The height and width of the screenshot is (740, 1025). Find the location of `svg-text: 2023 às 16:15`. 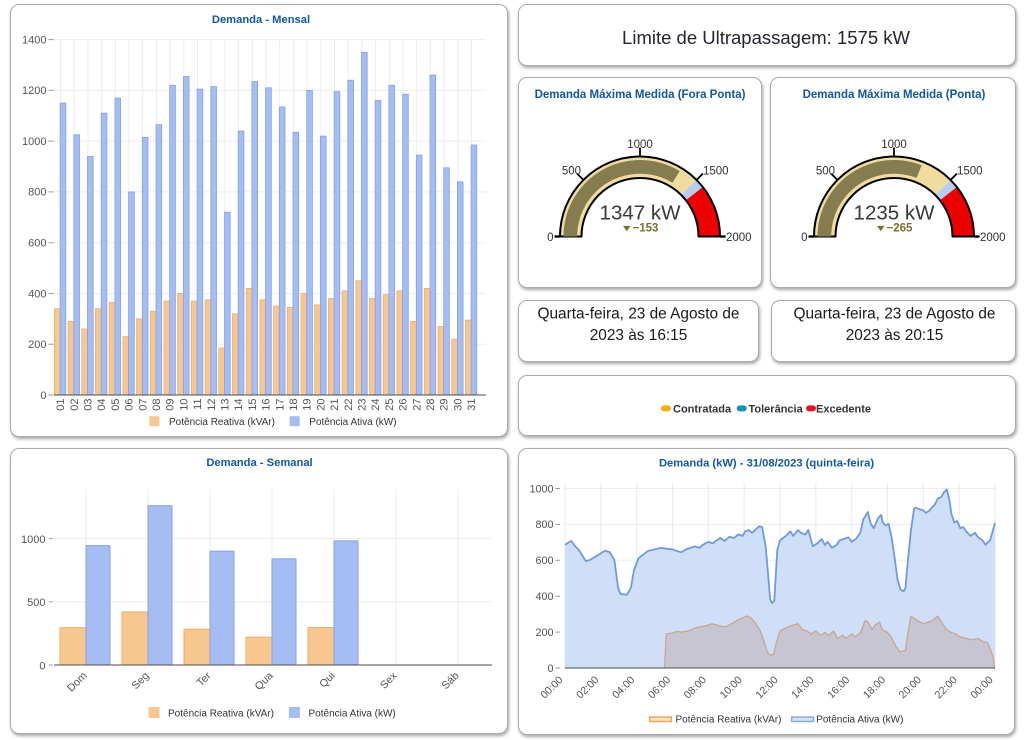

svg-text: 2023 às 16:15 is located at coordinates (639, 335).